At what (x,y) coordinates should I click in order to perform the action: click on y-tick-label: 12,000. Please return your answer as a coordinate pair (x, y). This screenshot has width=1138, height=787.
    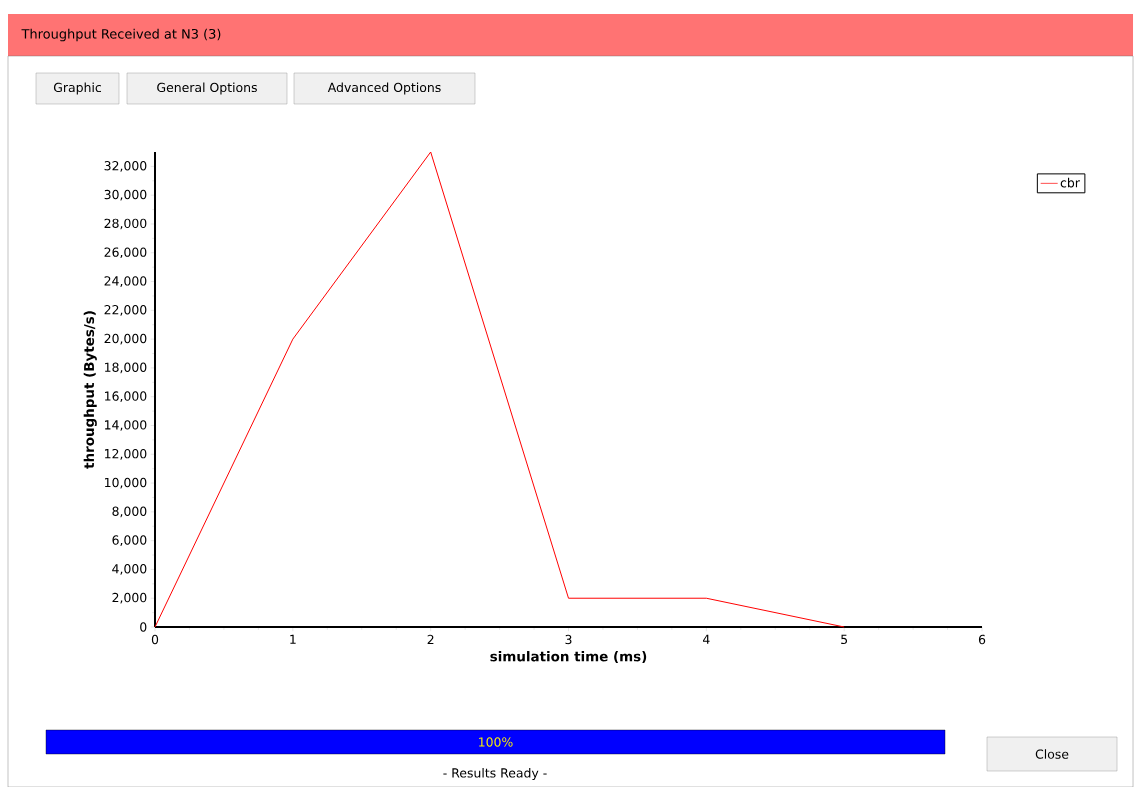
    Looking at the image, I should click on (126, 454).